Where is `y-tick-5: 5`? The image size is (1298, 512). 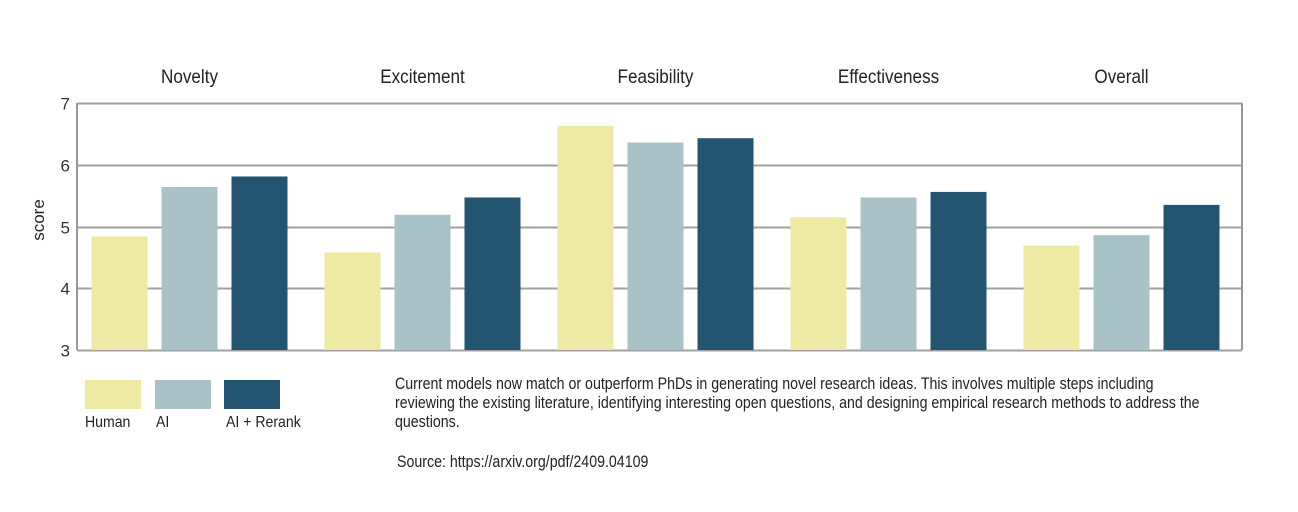
y-tick-5: 5 is located at coordinates (65, 228).